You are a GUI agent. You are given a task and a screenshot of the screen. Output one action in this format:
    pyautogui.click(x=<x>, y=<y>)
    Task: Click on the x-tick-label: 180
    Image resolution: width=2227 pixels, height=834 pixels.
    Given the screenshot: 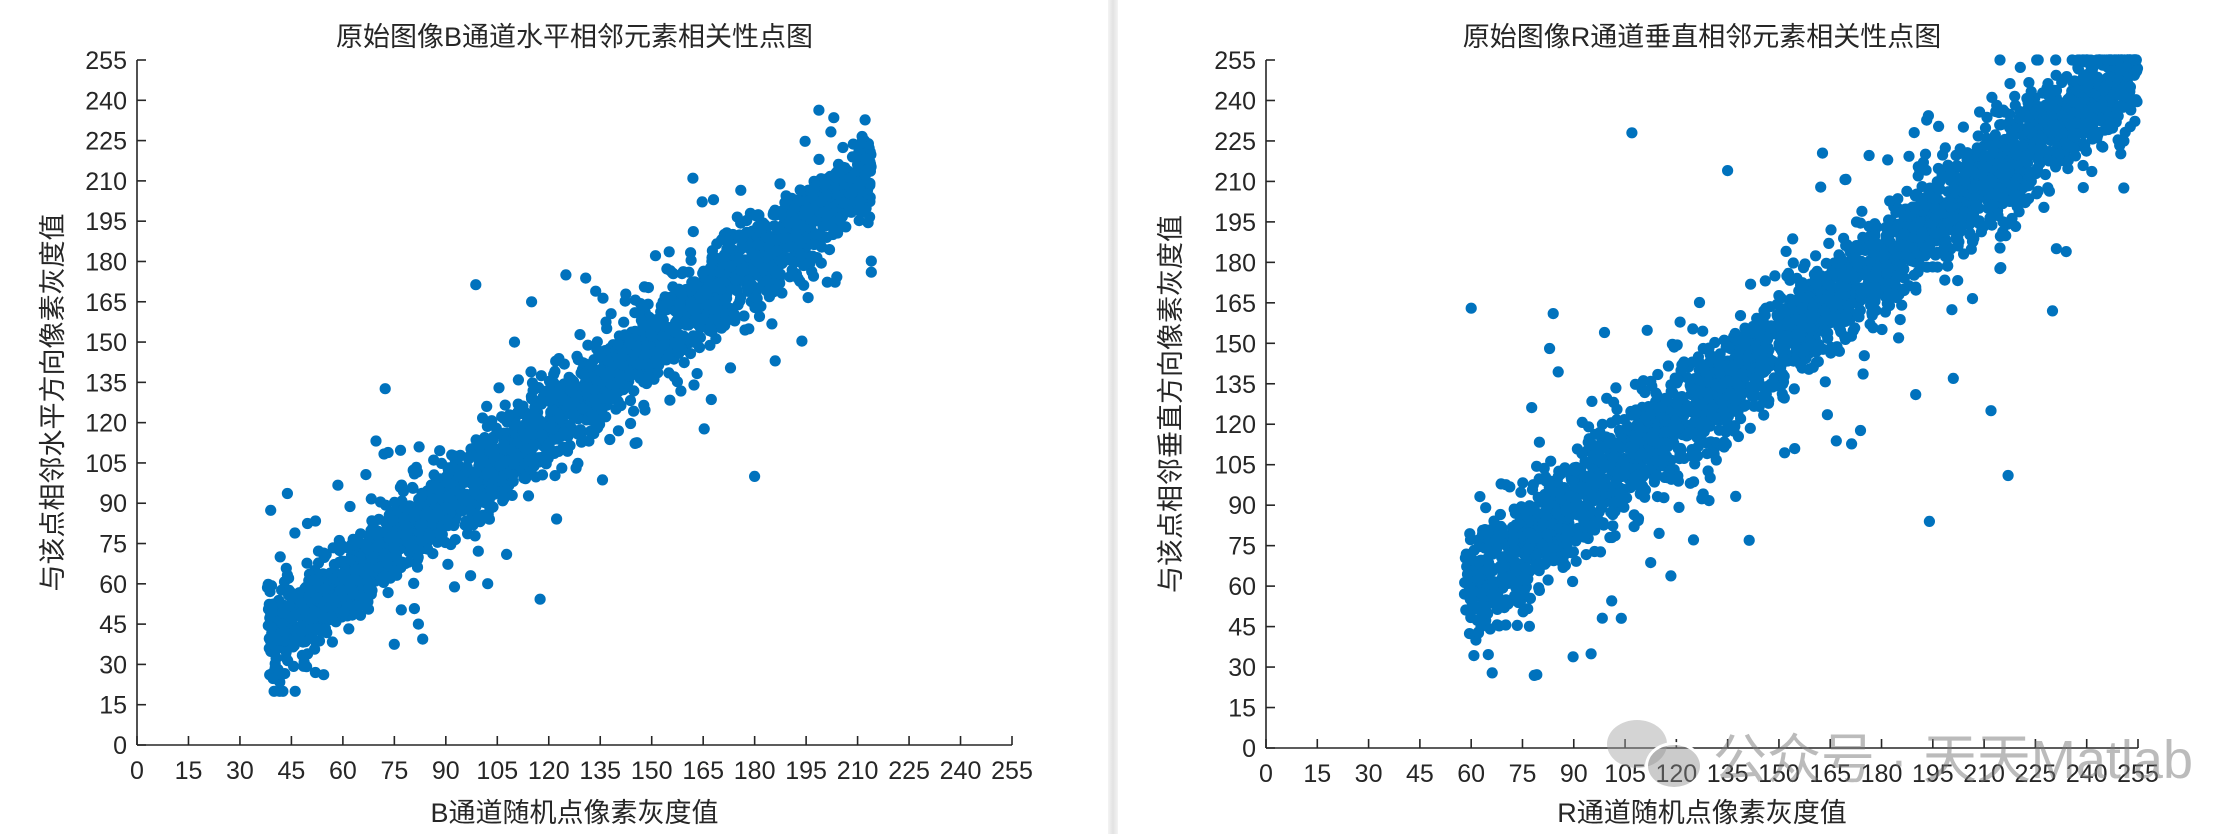 What is the action you would take?
    pyautogui.click(x=1882, y=774)
    